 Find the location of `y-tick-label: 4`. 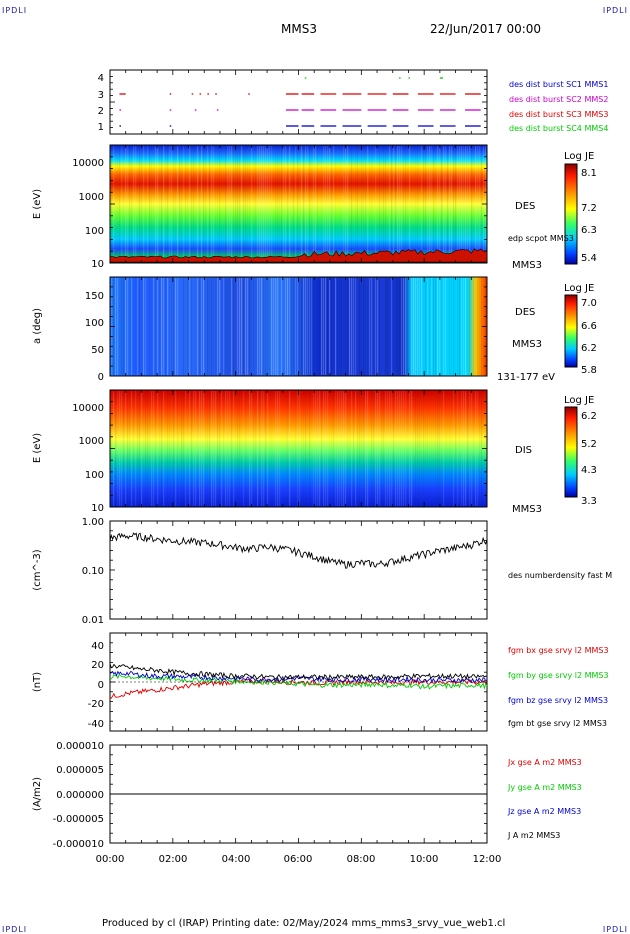

y-tick-label: 4 is located at coordinates (101, 78).